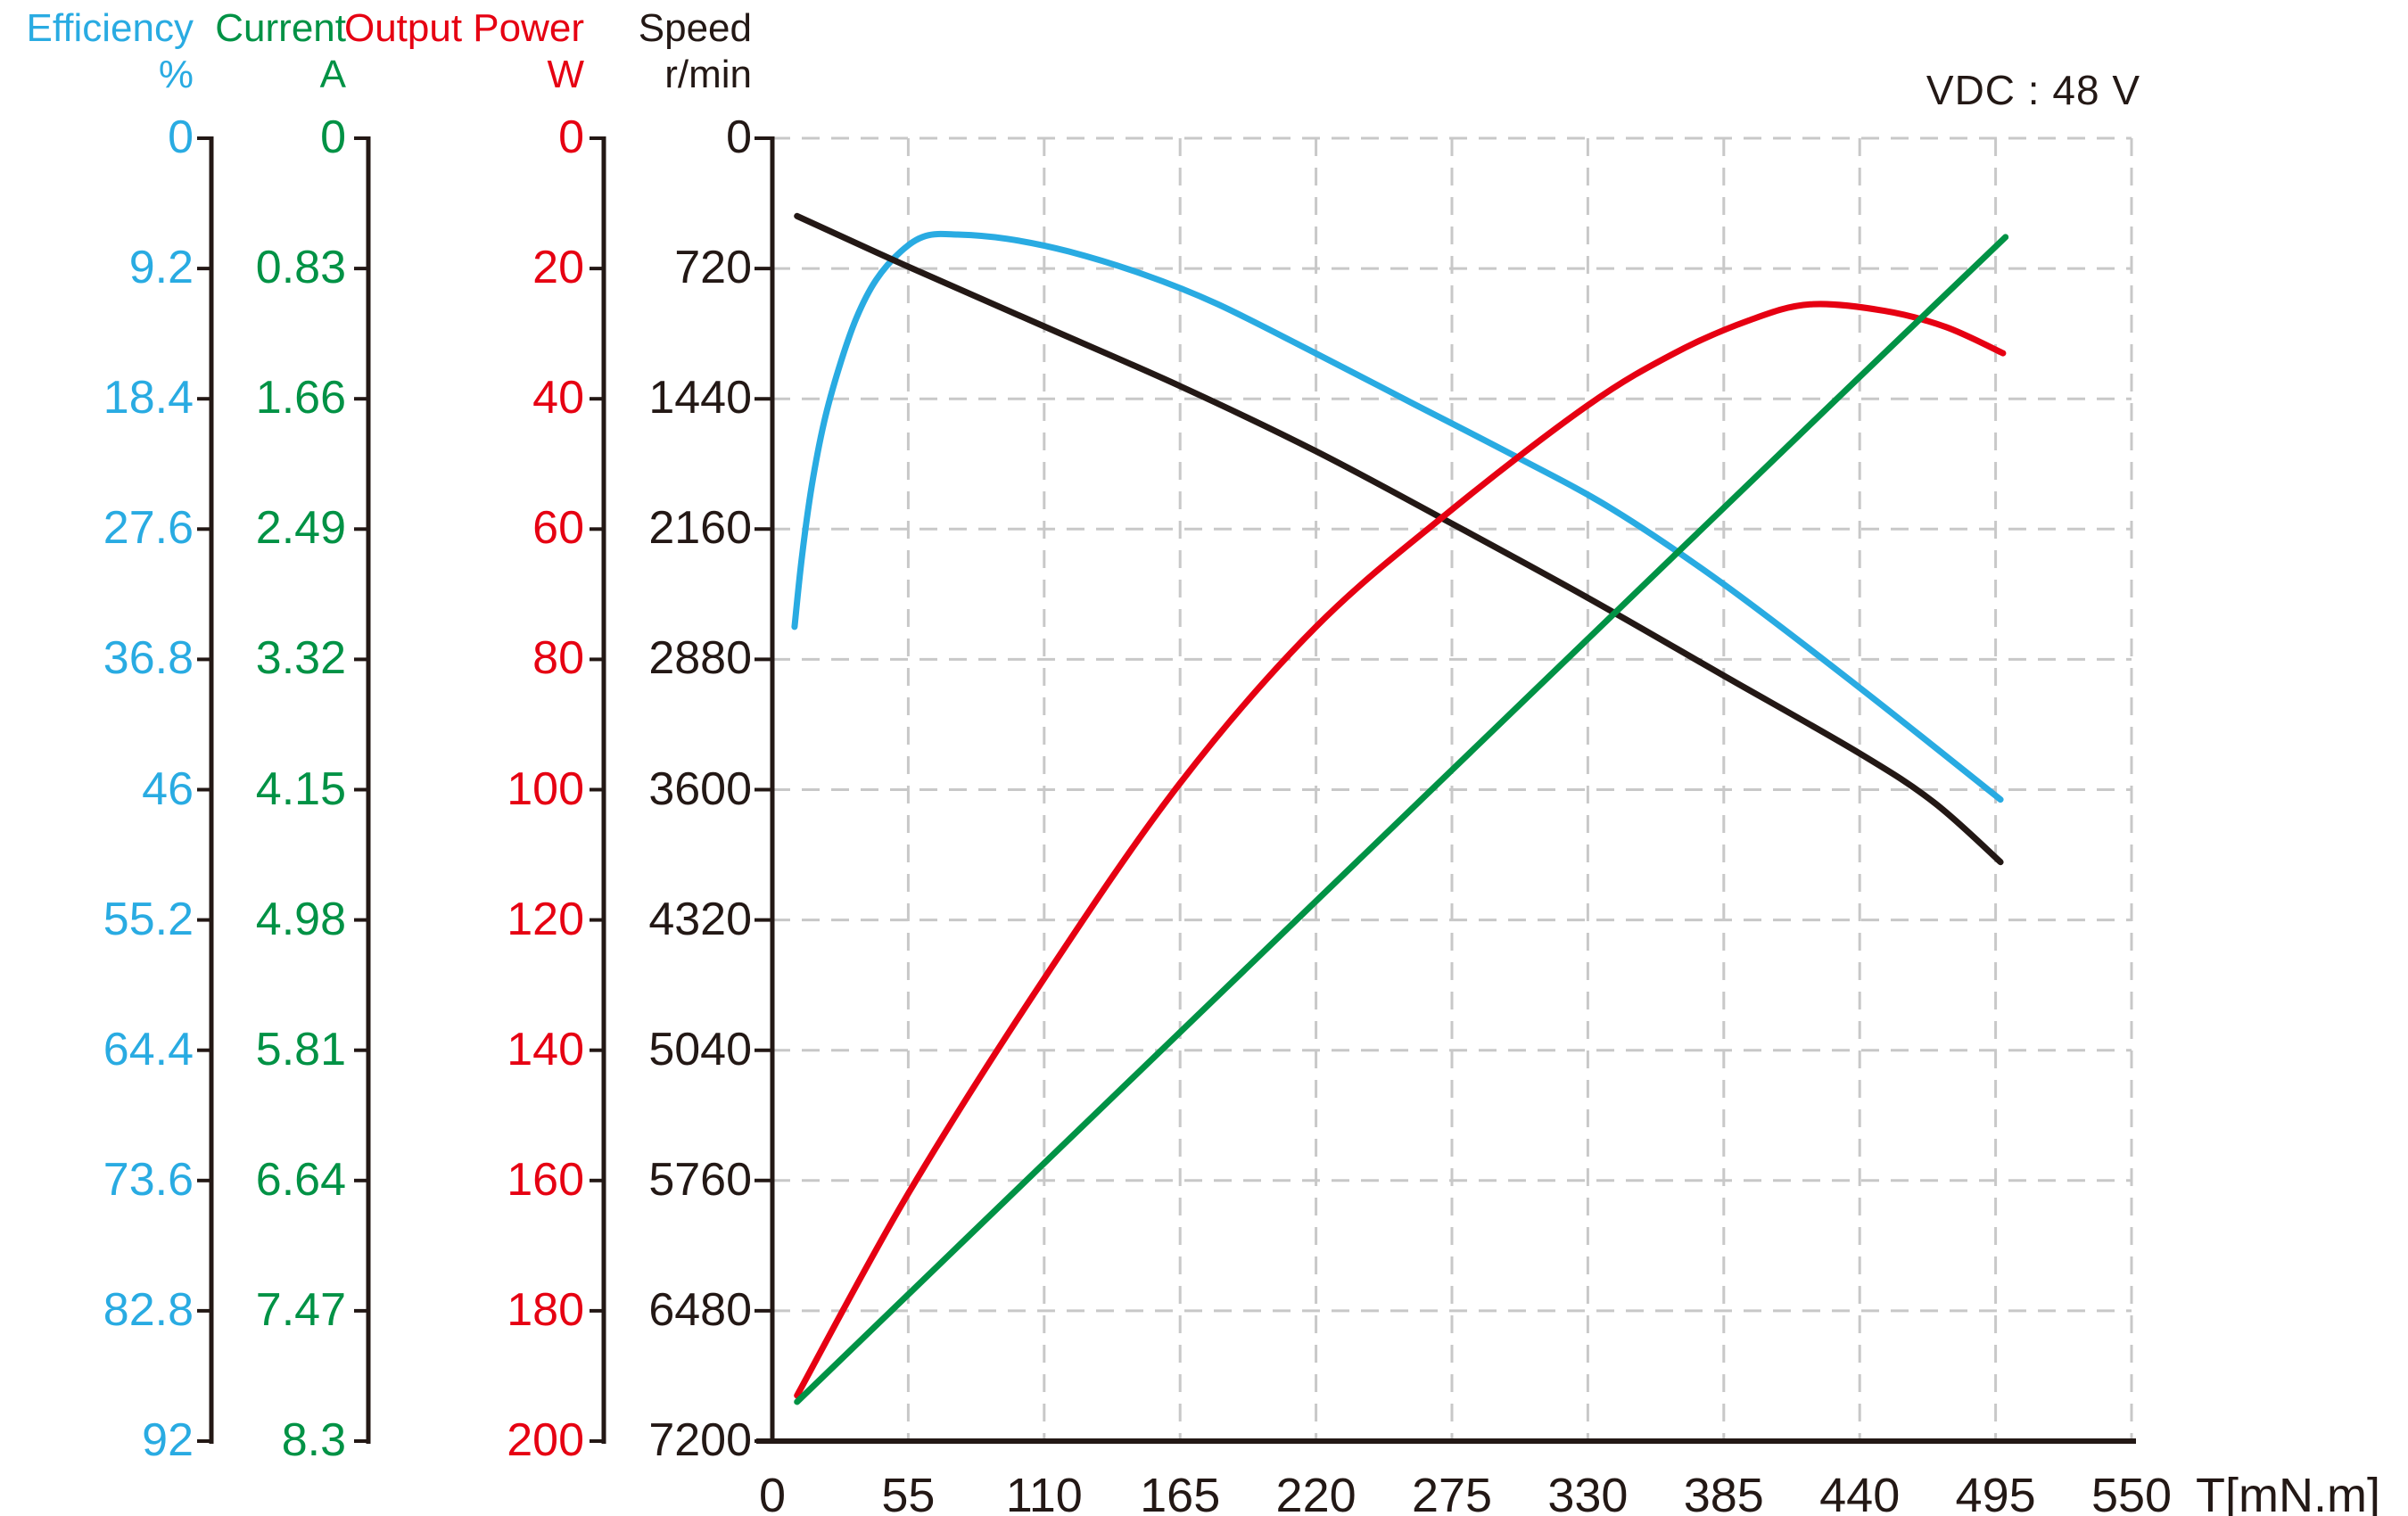  What do you see at coordinates (1180, 1492) in the screenshot?
I see `x-tick-label: 165` at bounding box center [1180, 1492].